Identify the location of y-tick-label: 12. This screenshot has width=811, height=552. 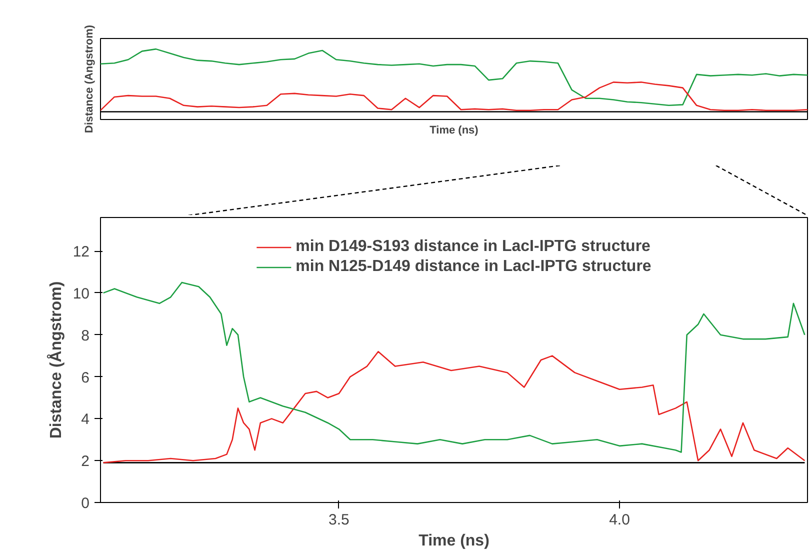
(81, 252).